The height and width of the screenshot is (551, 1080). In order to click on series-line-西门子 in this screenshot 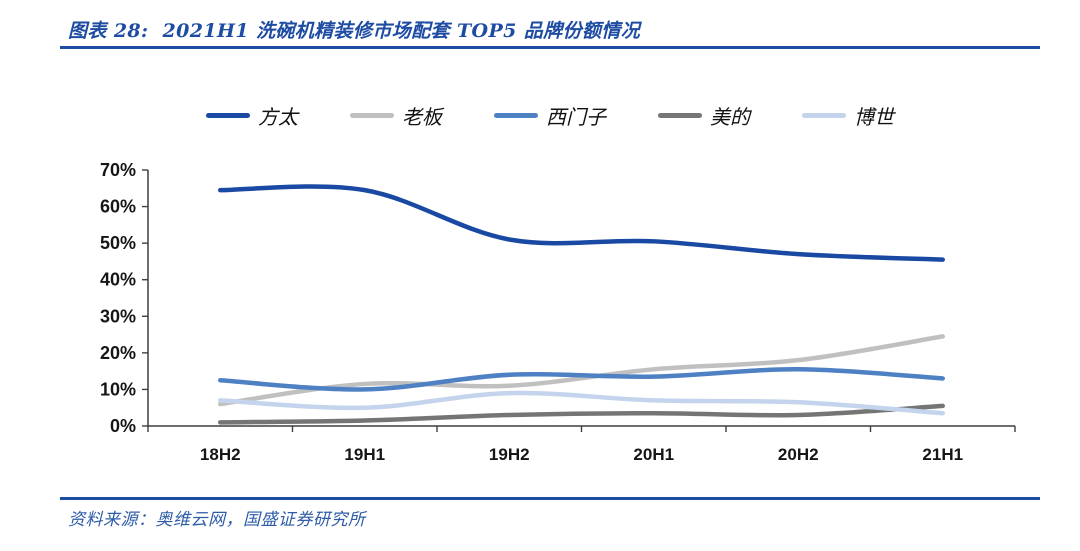, I will do `click(581, 379)`.